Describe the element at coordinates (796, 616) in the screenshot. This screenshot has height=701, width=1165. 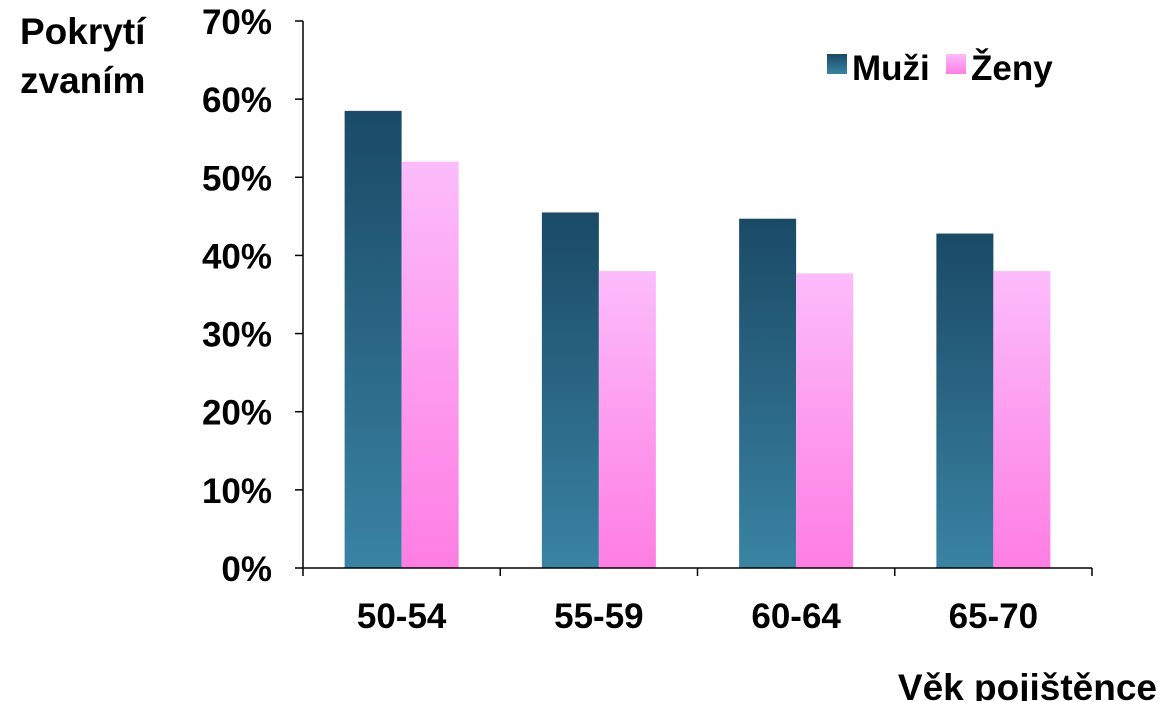
I see `x-tick-label: 60-64` at that location.